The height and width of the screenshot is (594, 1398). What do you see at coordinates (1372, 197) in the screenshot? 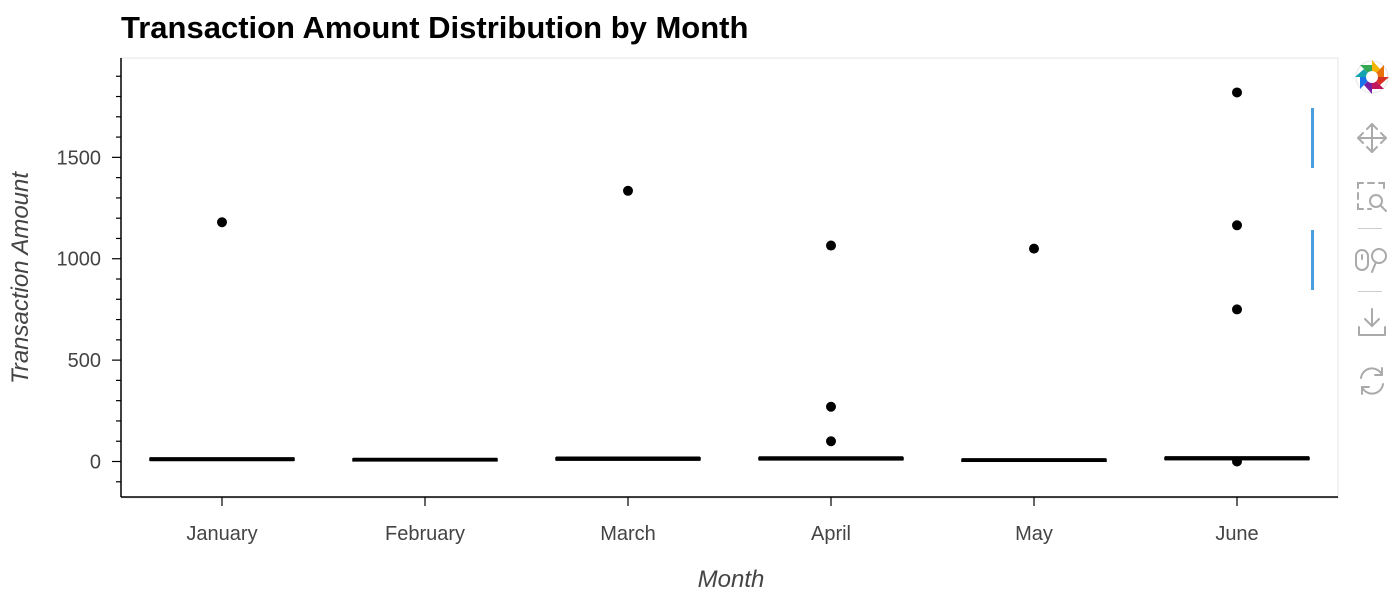
I see `box-zoom-icon` at bounding box center [1372, 197].